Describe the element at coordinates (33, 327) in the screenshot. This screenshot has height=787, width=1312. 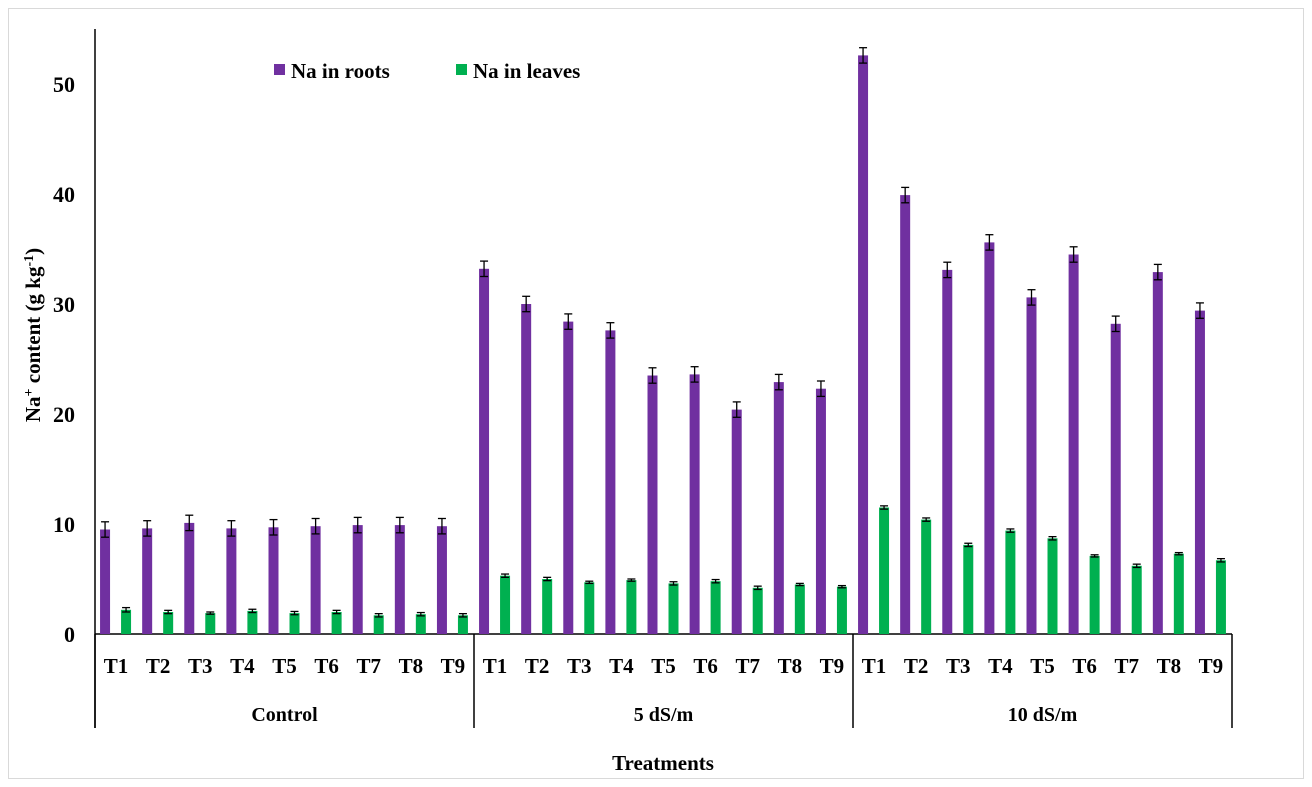
I see `y-axis-title-mid: content (g kg` at that location.